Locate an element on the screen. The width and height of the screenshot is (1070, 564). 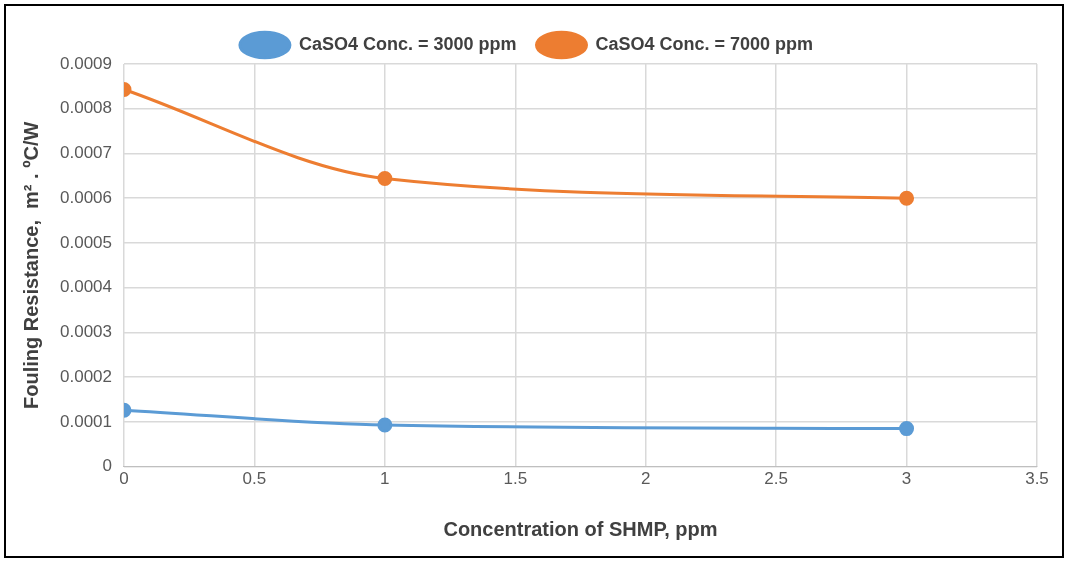
x-tick-label: 2.5 is located at coordinates (776, 479).